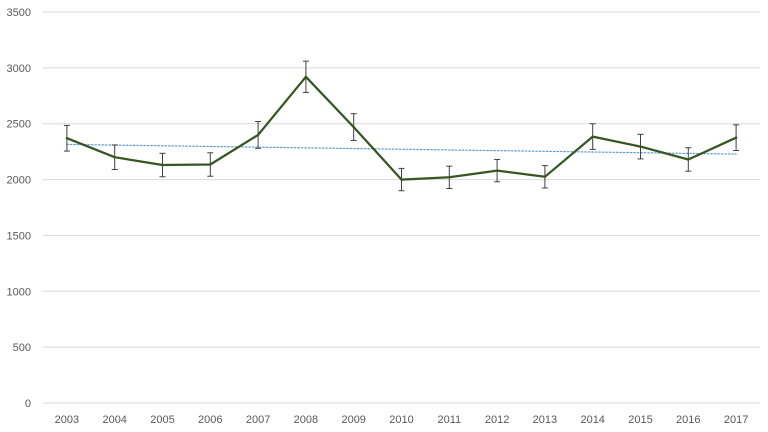  I want to click on x-tick-label-2007: 2007, so click(258, 420).